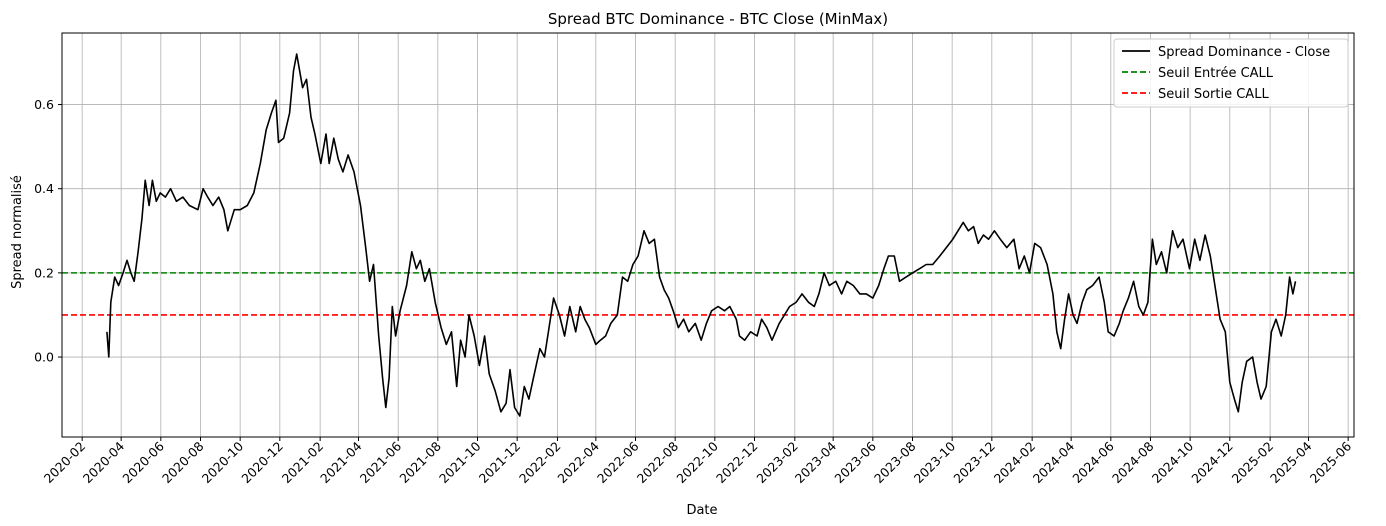 This screenshot has width=1386, height=526. I want to click on y-axis-label: Spread normalisé, so click(17, 232).